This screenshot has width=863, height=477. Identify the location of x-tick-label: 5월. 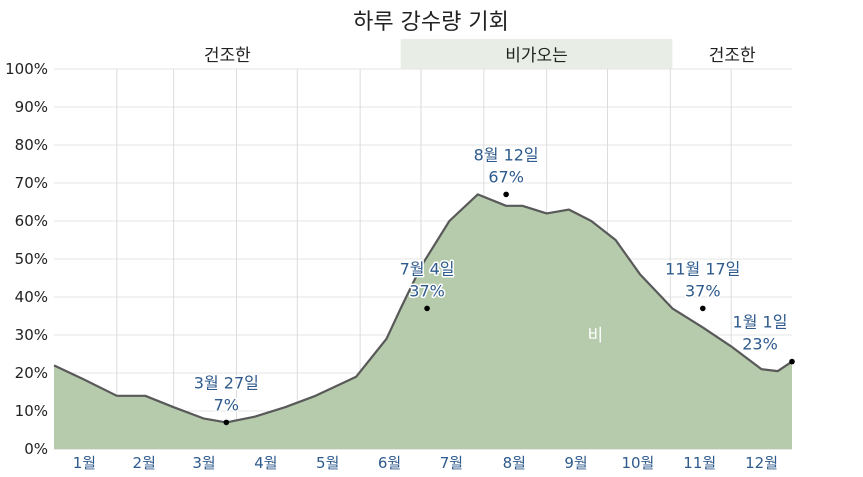
(327, 463).